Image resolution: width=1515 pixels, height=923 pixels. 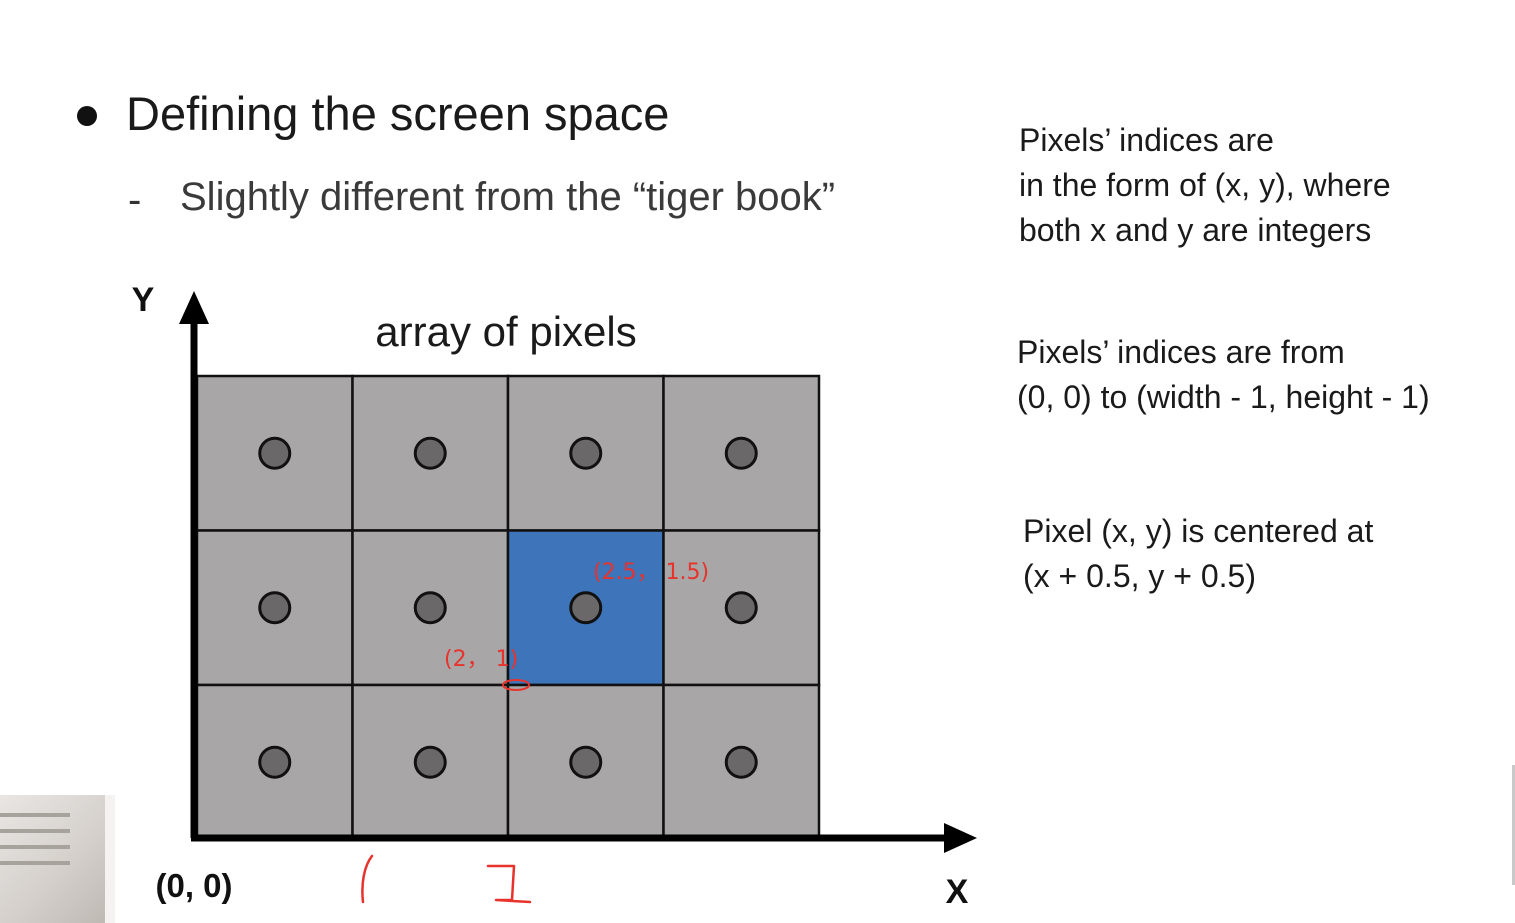 I want to click on note-line: in the form of (x, y), where, so click(x=1205, y=185).